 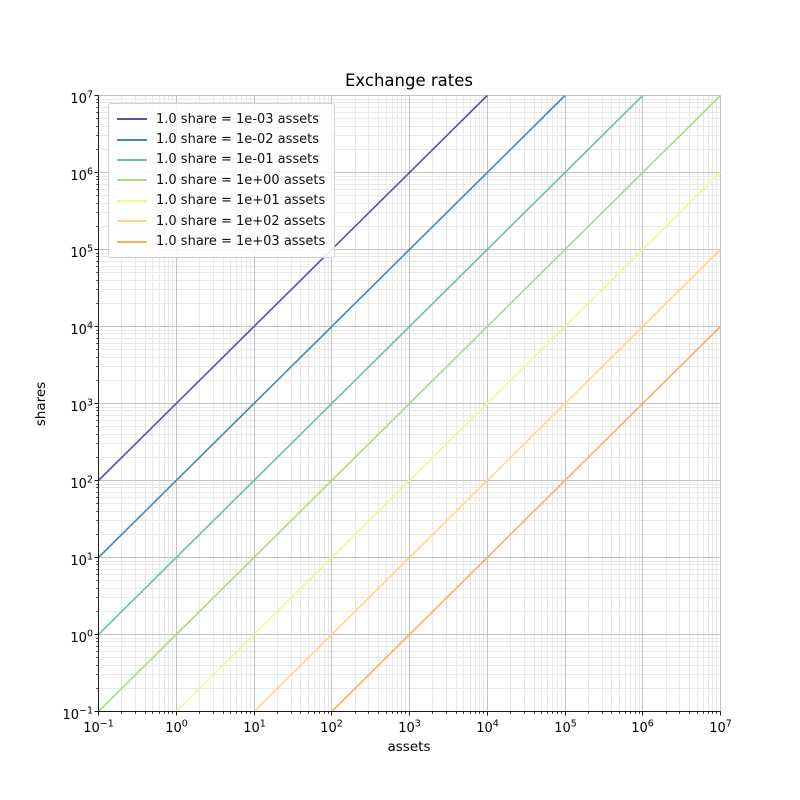 What do you see at coordinates (81, 638) in the screenshot?
I see `y-tick-label: 10⁰` at bounding box center [81, 638].